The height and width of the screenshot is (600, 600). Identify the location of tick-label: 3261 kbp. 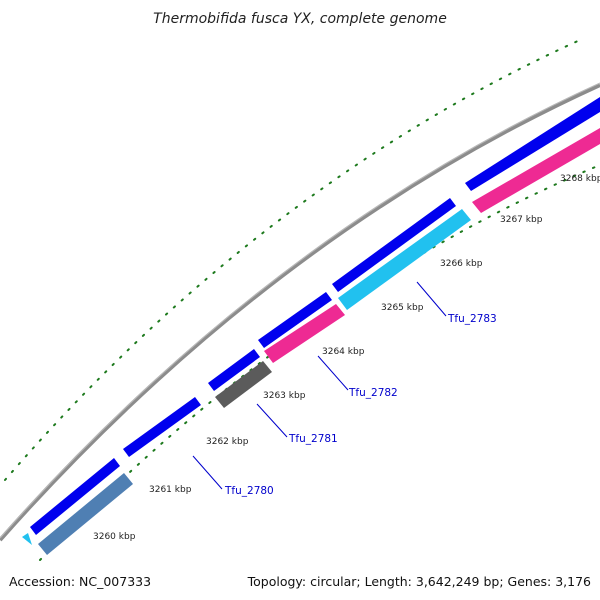
(170, 490).